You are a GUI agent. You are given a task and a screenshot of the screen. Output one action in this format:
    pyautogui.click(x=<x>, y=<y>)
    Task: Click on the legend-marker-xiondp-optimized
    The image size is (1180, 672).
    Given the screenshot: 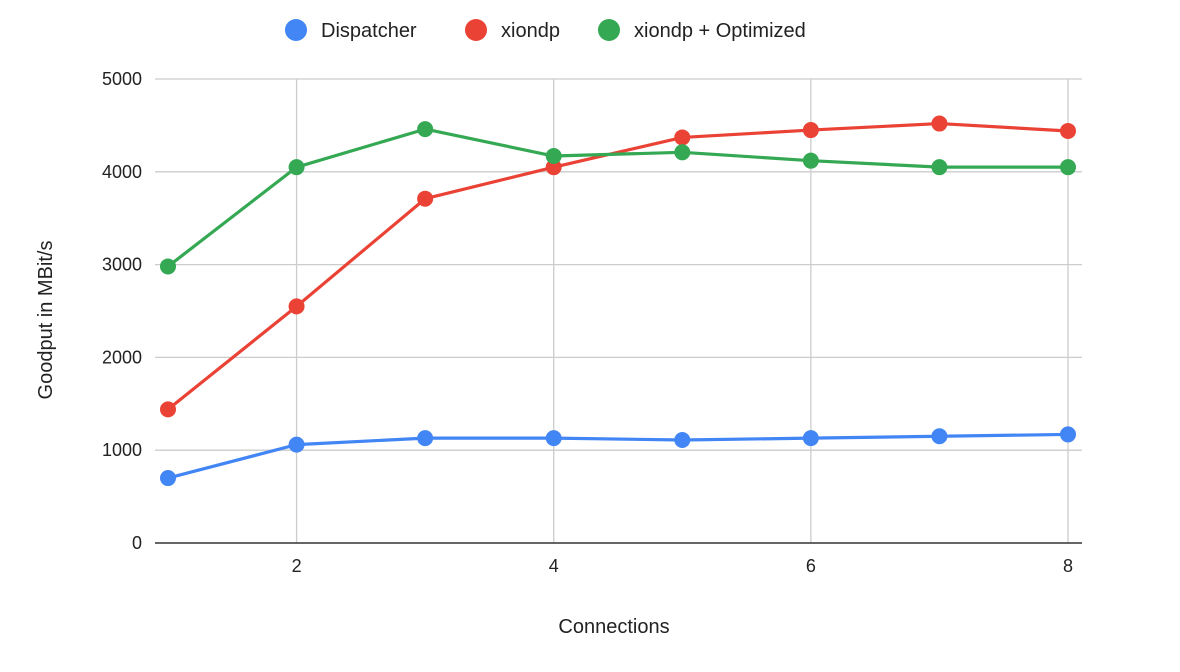 What is the action you would take?
    pyautogui.click(x=609, y=30)
    